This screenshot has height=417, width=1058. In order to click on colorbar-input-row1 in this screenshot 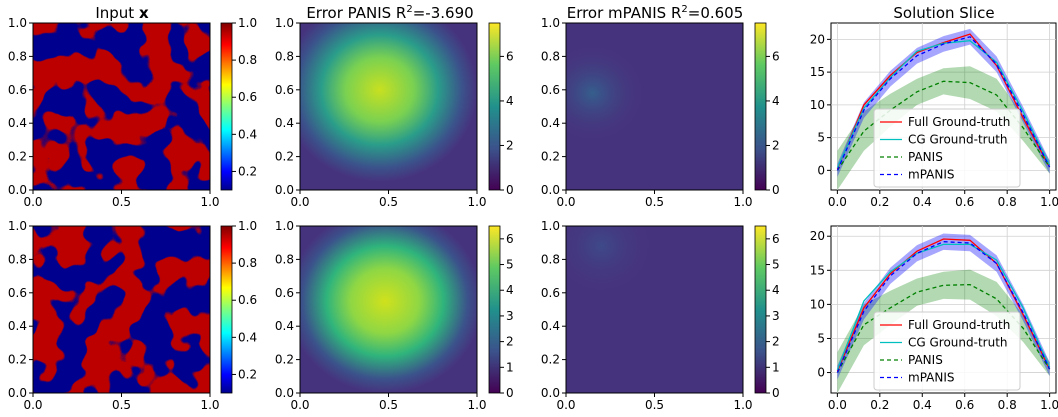, I will do `click(226, 106)`.